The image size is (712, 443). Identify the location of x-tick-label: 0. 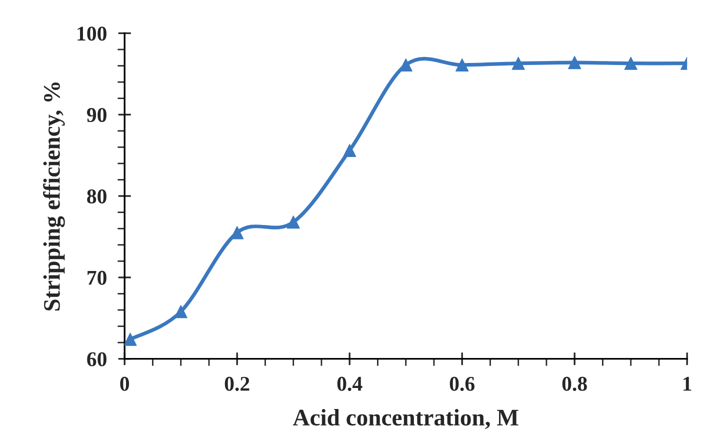
(125, 383).